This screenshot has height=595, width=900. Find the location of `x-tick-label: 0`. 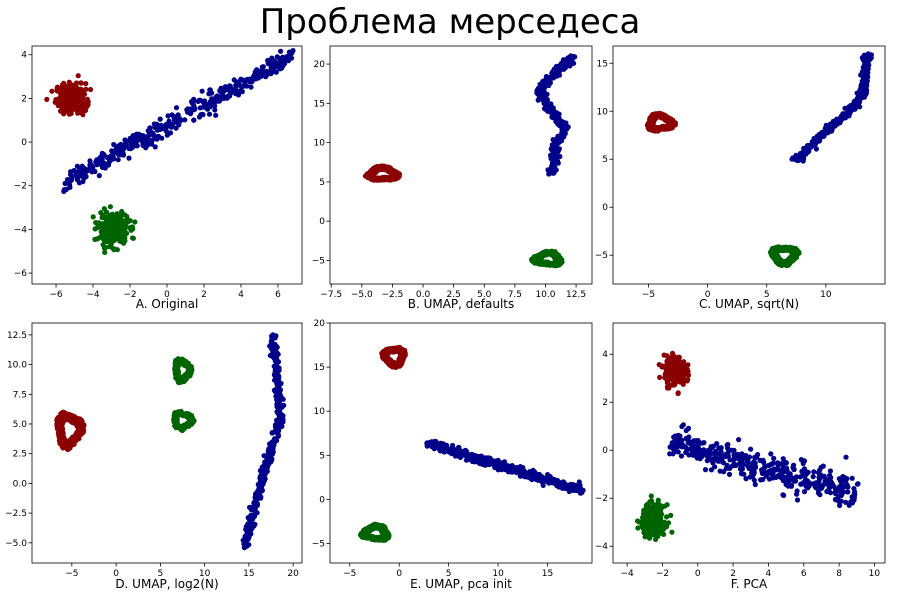

x-tick-label: 0 is located at coordinates (116, 574).